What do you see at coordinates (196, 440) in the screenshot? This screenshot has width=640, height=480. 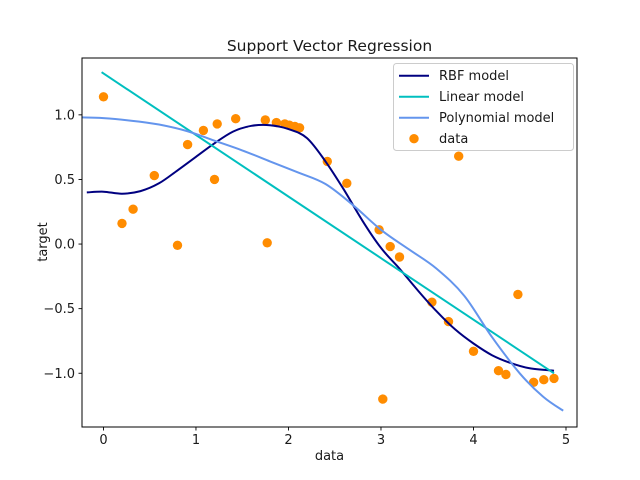 I see `x-tick-label: 1` at bounding box center [196, 440].